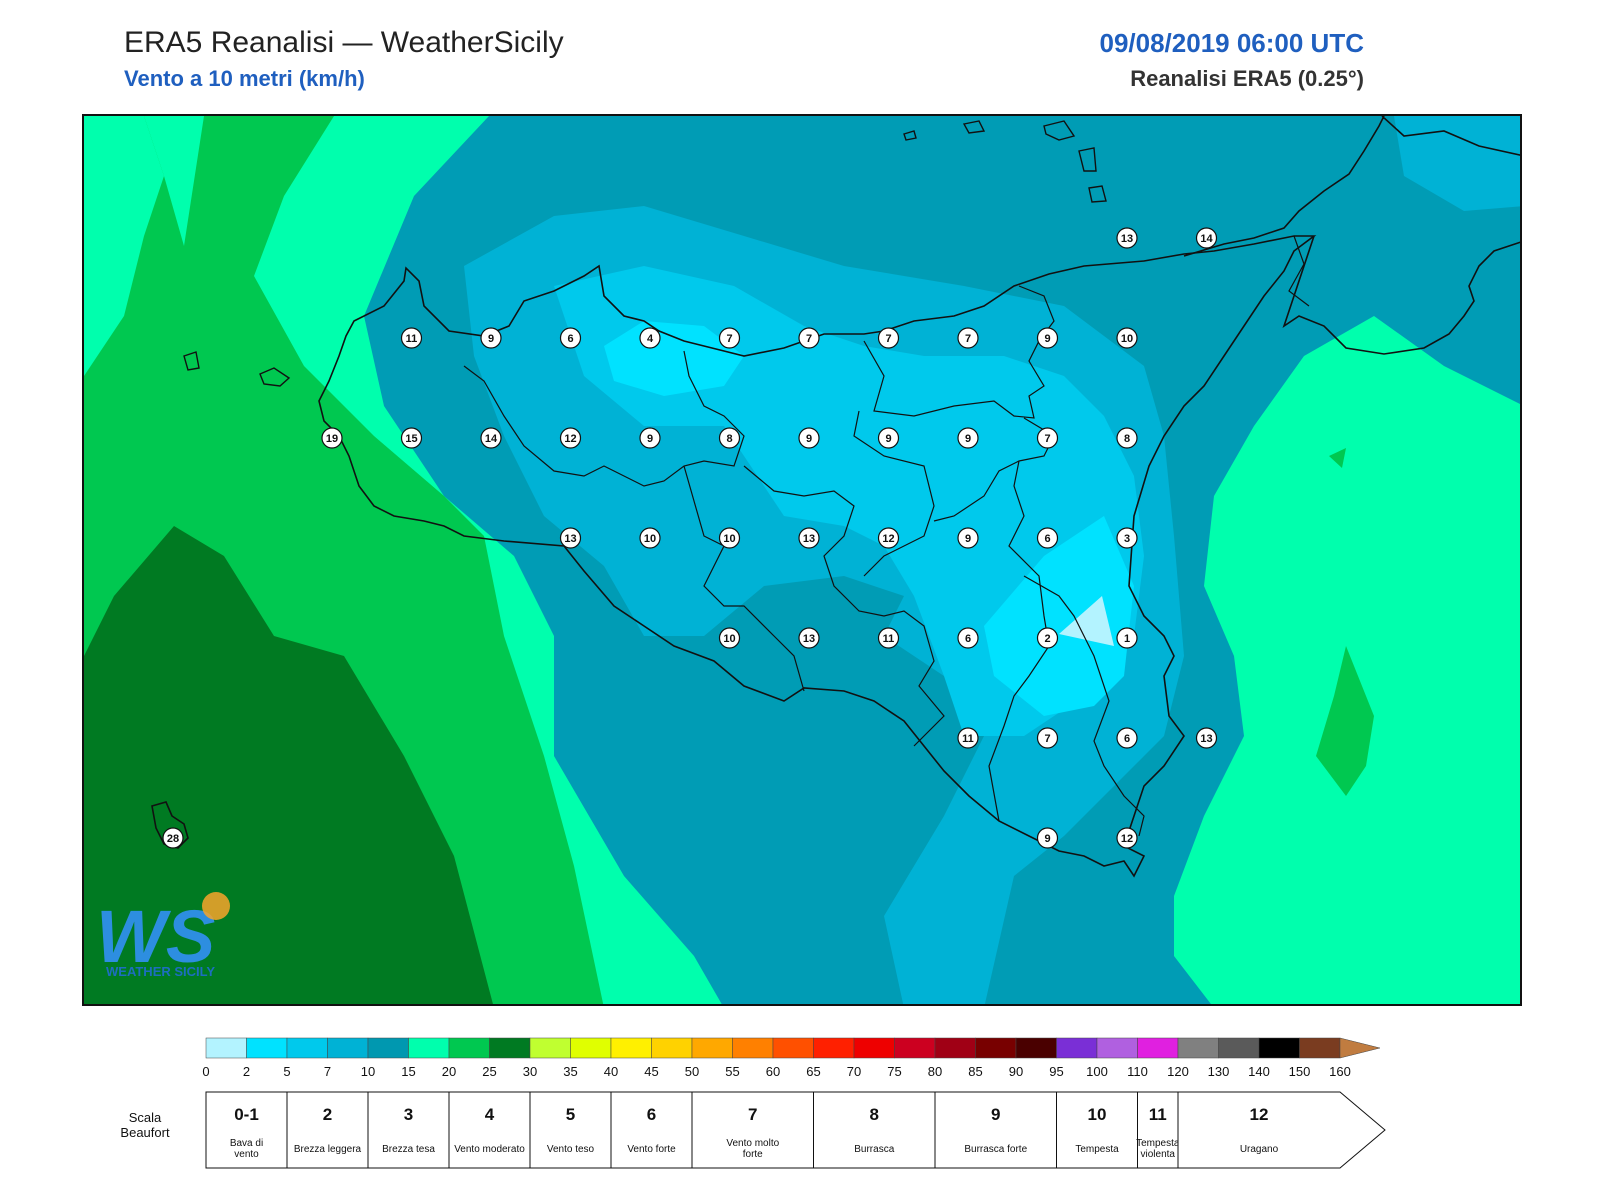 The image size is (1600, 1200). What do you see at coordinates (570, 1130) in the screenshot?
I see `beaufort-class-5: 5 Vento teso` at bounding box center [570, 1130].